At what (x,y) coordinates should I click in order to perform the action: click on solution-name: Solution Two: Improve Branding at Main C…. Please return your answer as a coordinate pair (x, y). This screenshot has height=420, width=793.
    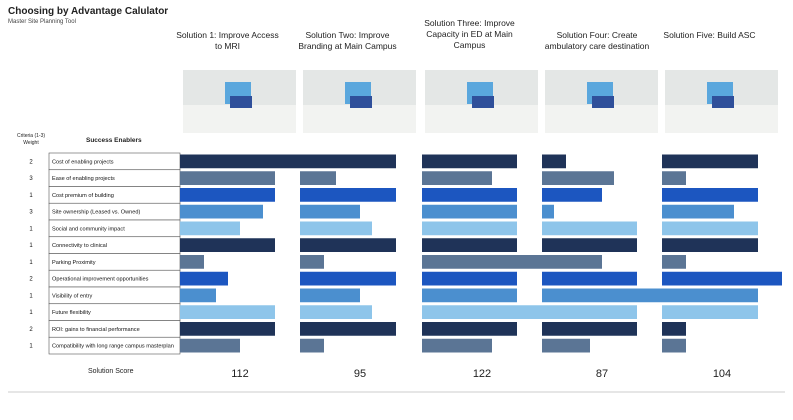
    Looking at the image, I should click on (347, 40).